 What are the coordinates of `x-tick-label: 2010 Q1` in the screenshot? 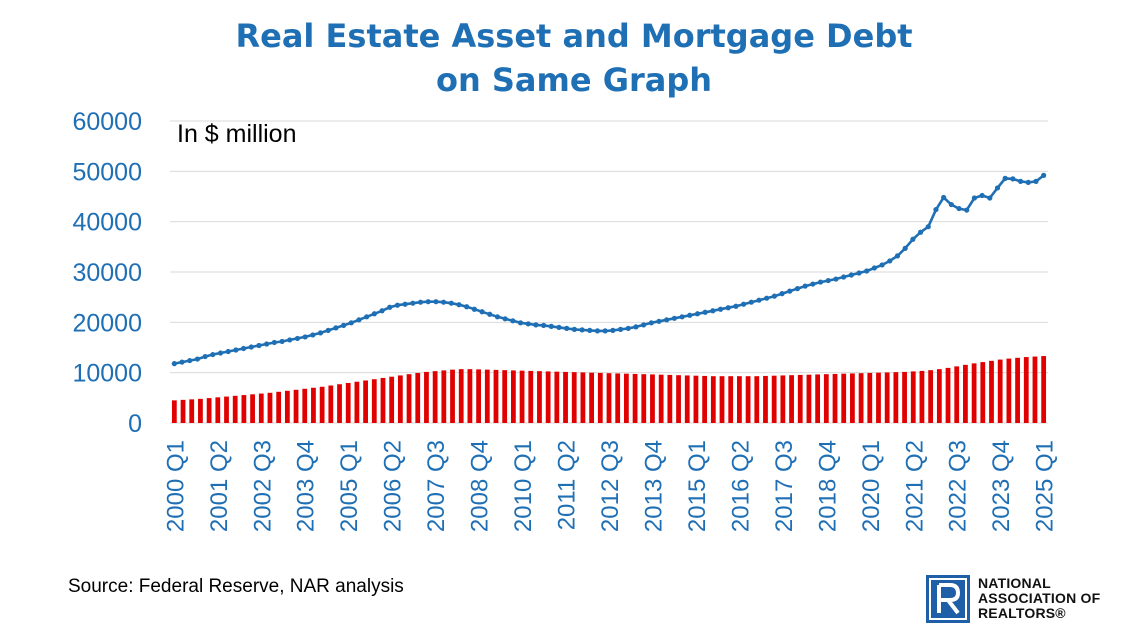 It's located at (523, 486).